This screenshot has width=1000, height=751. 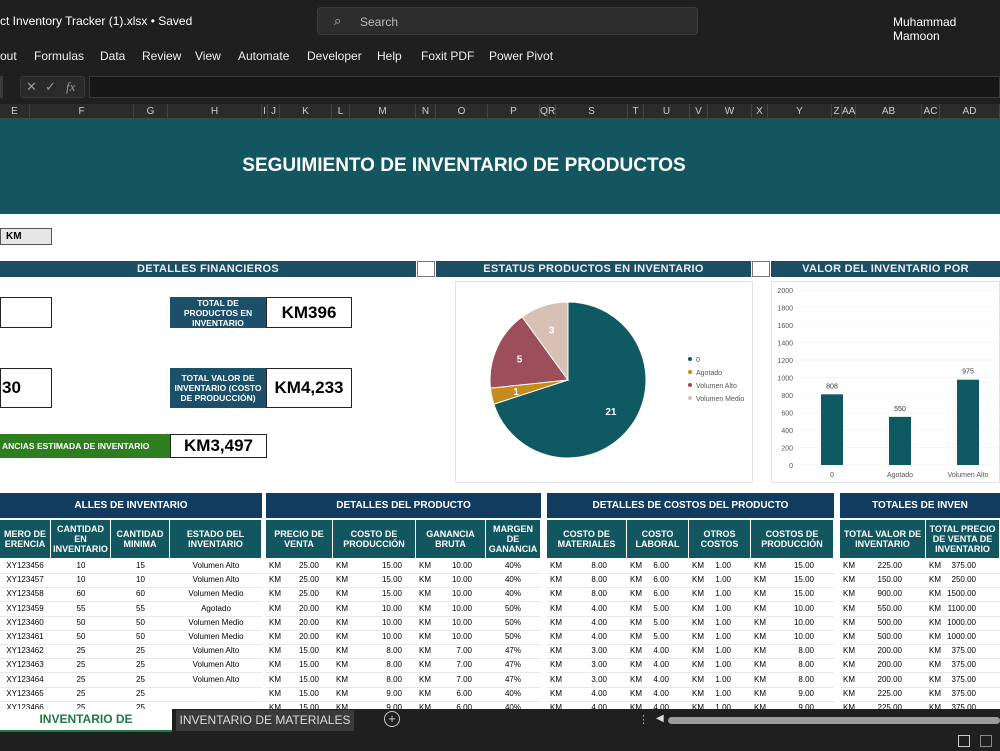 What do you see at coordinates (25, 636) in the screenshot?
I see `sku-cell: XY123461` at bounding box center [25, 636].